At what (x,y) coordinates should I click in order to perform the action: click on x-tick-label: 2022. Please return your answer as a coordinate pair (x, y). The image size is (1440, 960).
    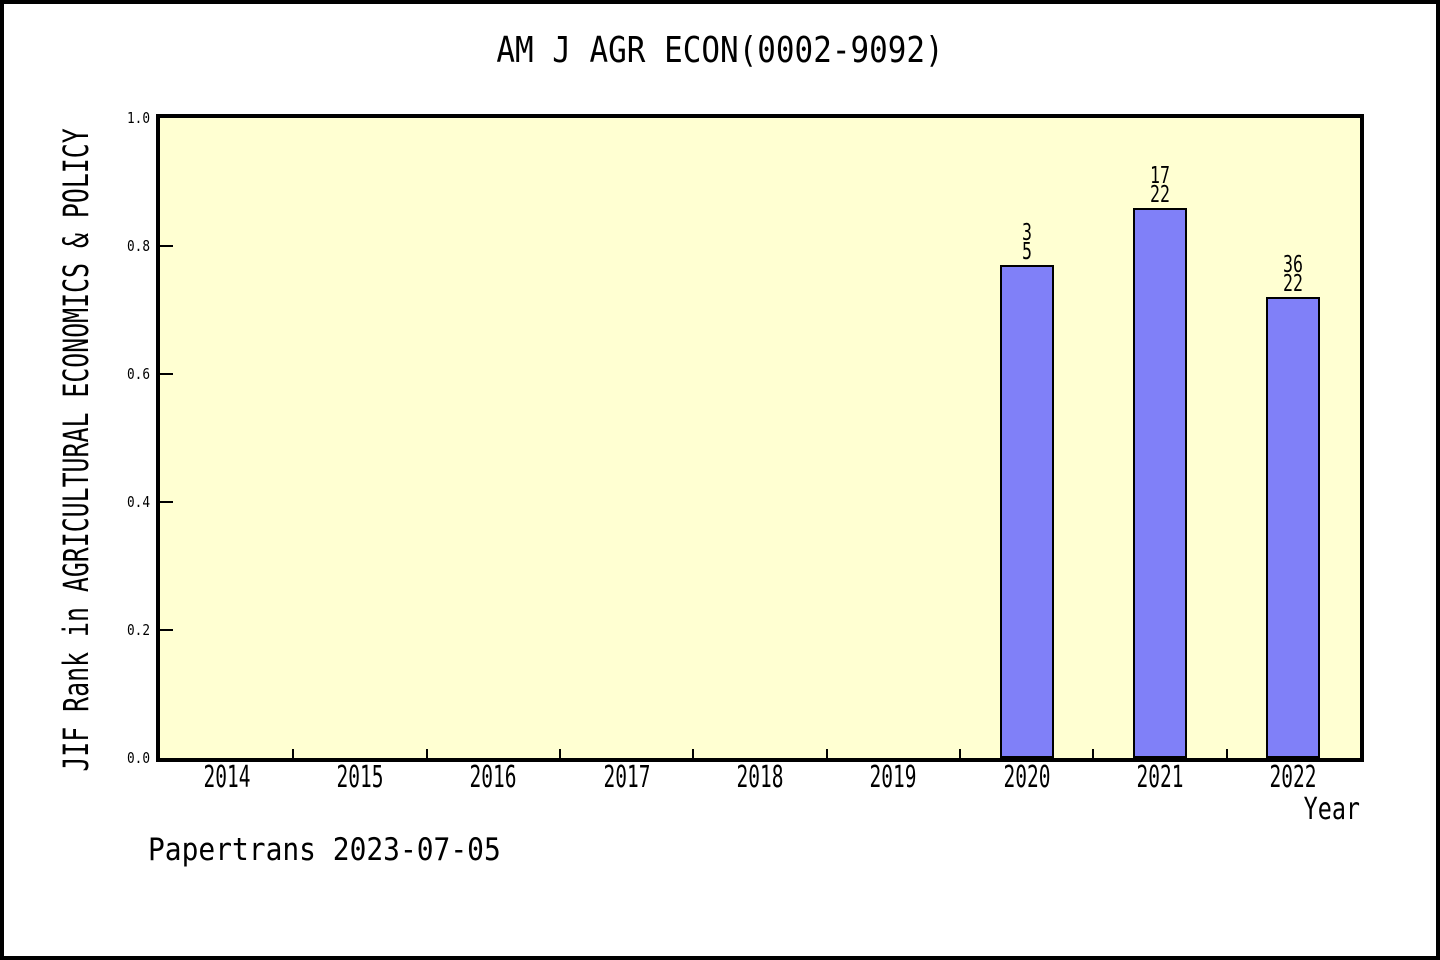
    Looking at the image, I should click on (1293, 777).